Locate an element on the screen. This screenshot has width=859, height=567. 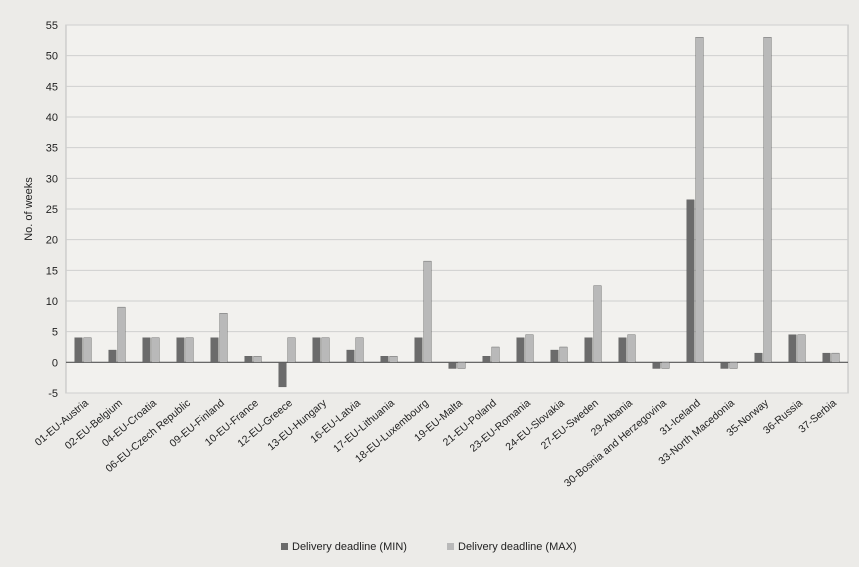
y-tick-label: 0 is located at coordinates (55, 363).